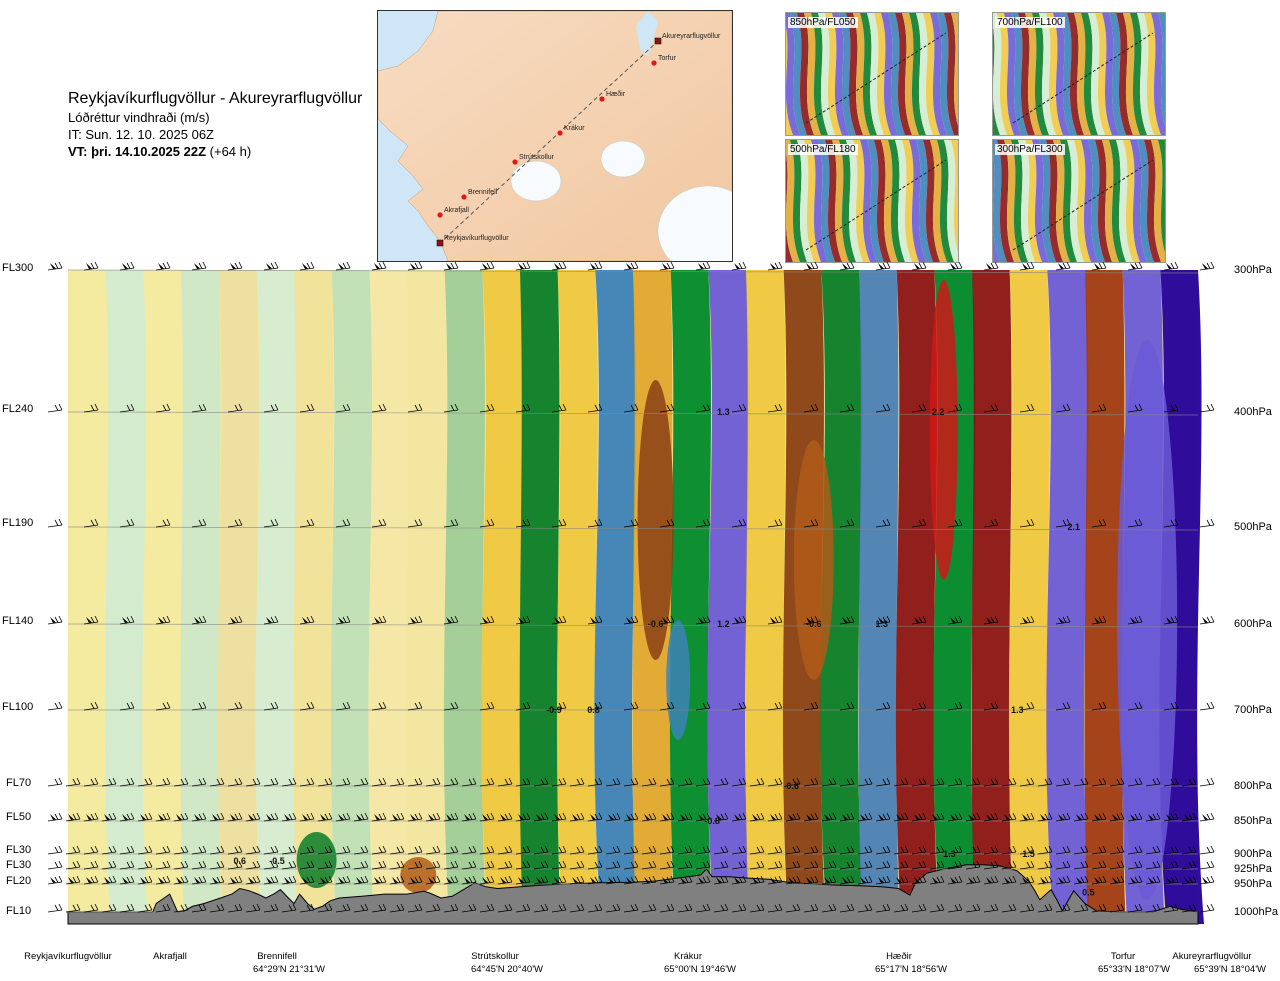 The height and width of the screenshot is (981, 1280). Describe the element at coordinates (476, 238) in the screenshot. I see `map-point-label: Reykjavíkurflugvöllur` at that location.